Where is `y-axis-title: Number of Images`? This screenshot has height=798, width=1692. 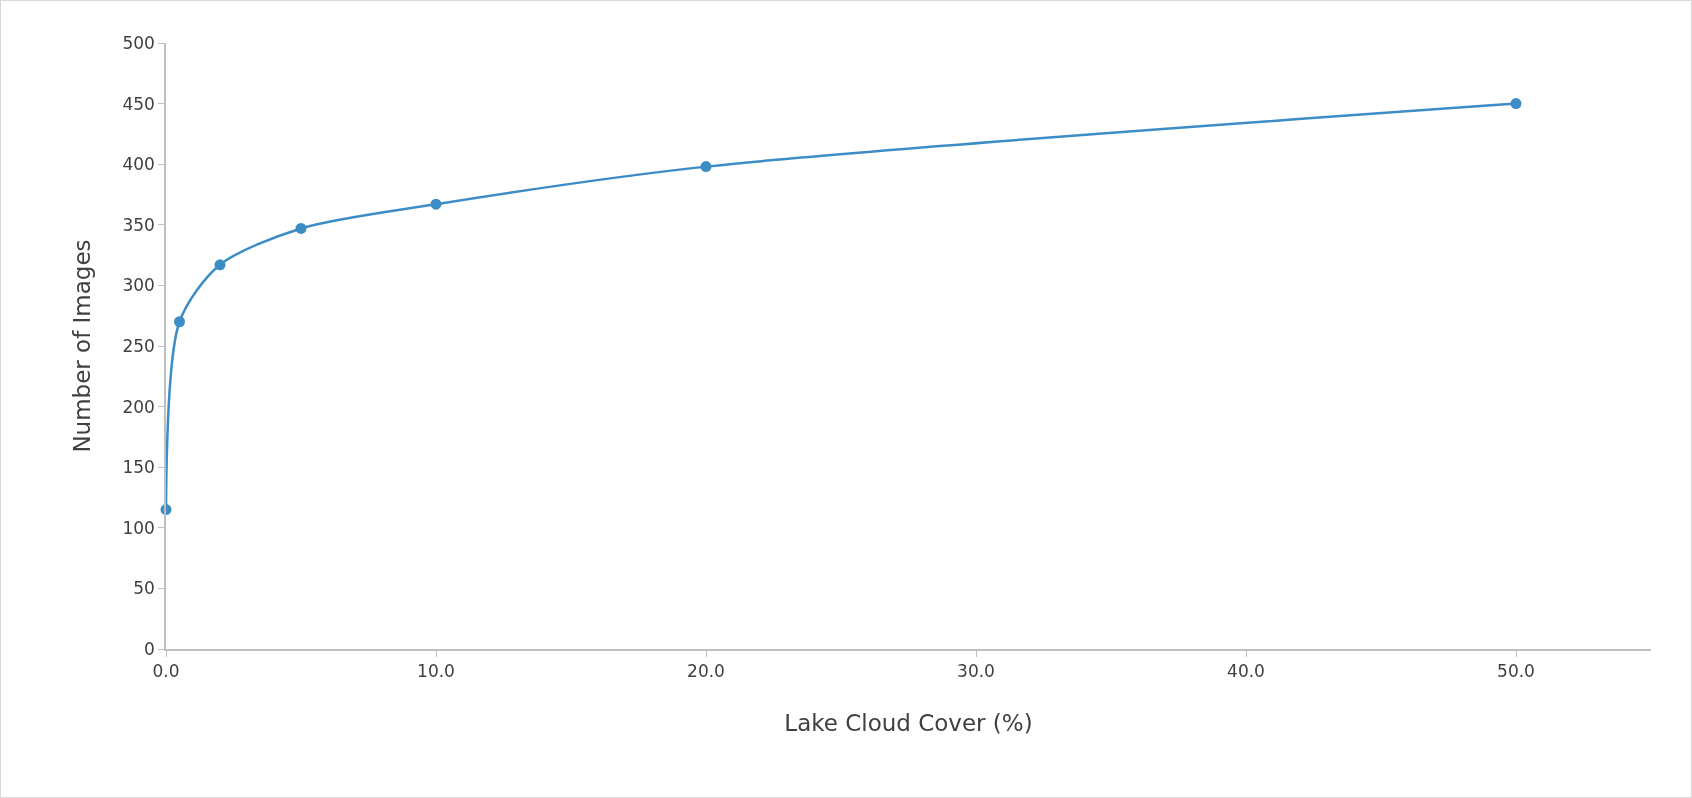 y-axis-title: Number of Images is located at coordinates (82, 346).